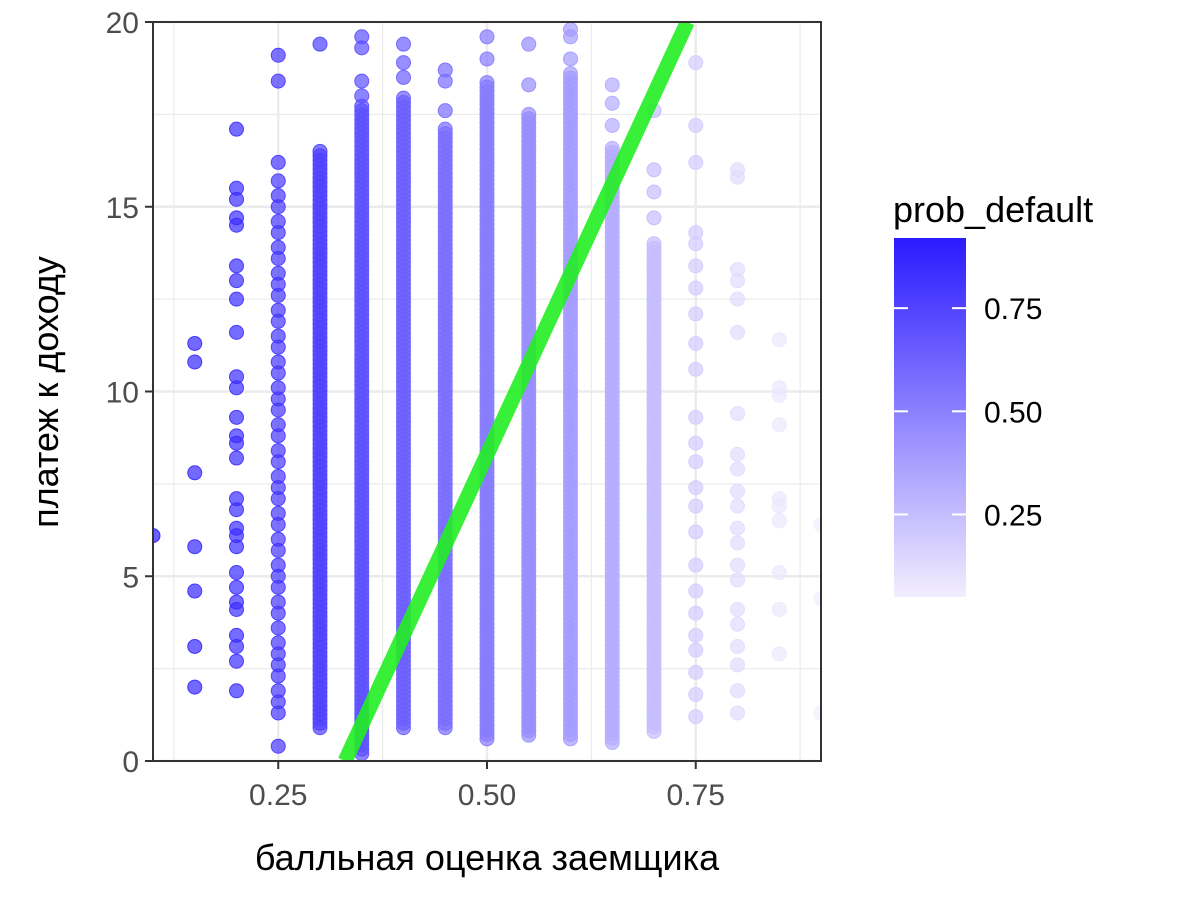 The image size is (1200, 900). What do you see at coordinates (1013, 515) in the screenshot?
I see `legend-label: 0.25` at bounding box center [1013, 515].